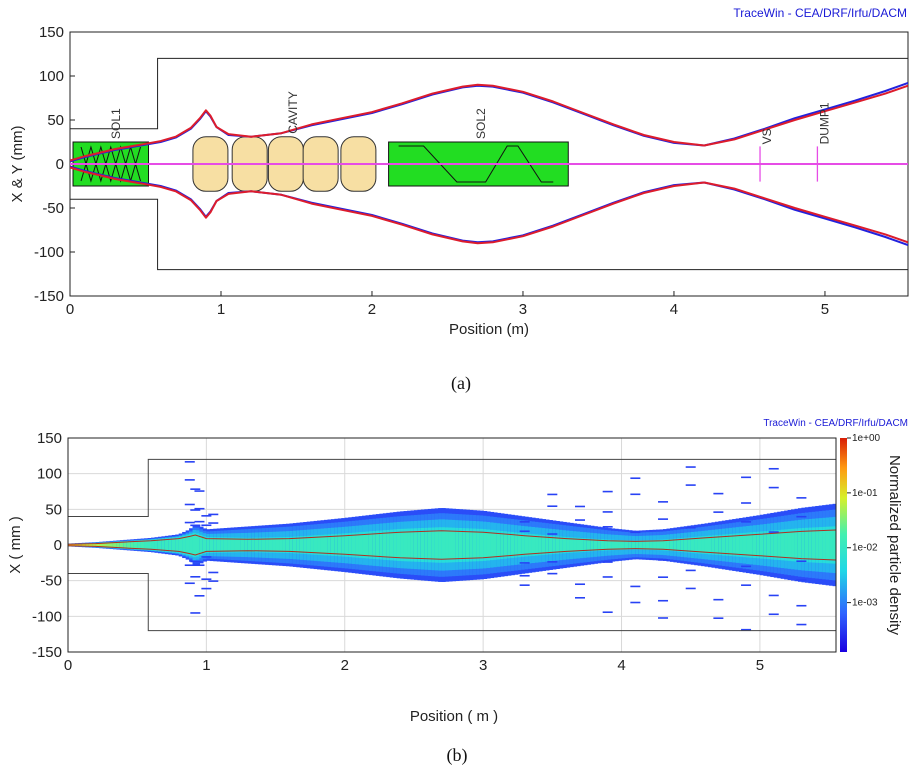  Describe the element at coordinates (49, 296) in the screenshot. I see `y-tick-label-a: -150` at that location.